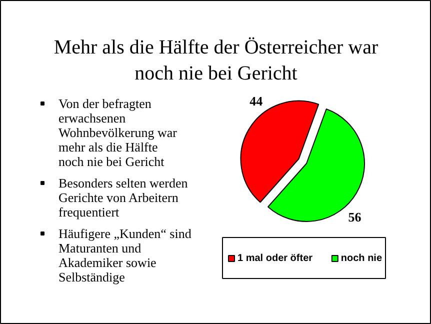 The height and width of the screenshot is (324, 431). What do you see at coordinates (125, 255) in the screenshot?
I see `text: Häufigere „Kunden“ sind Maturanten und Akademiker sowie Selbständige` at bounding box center [125, 255].